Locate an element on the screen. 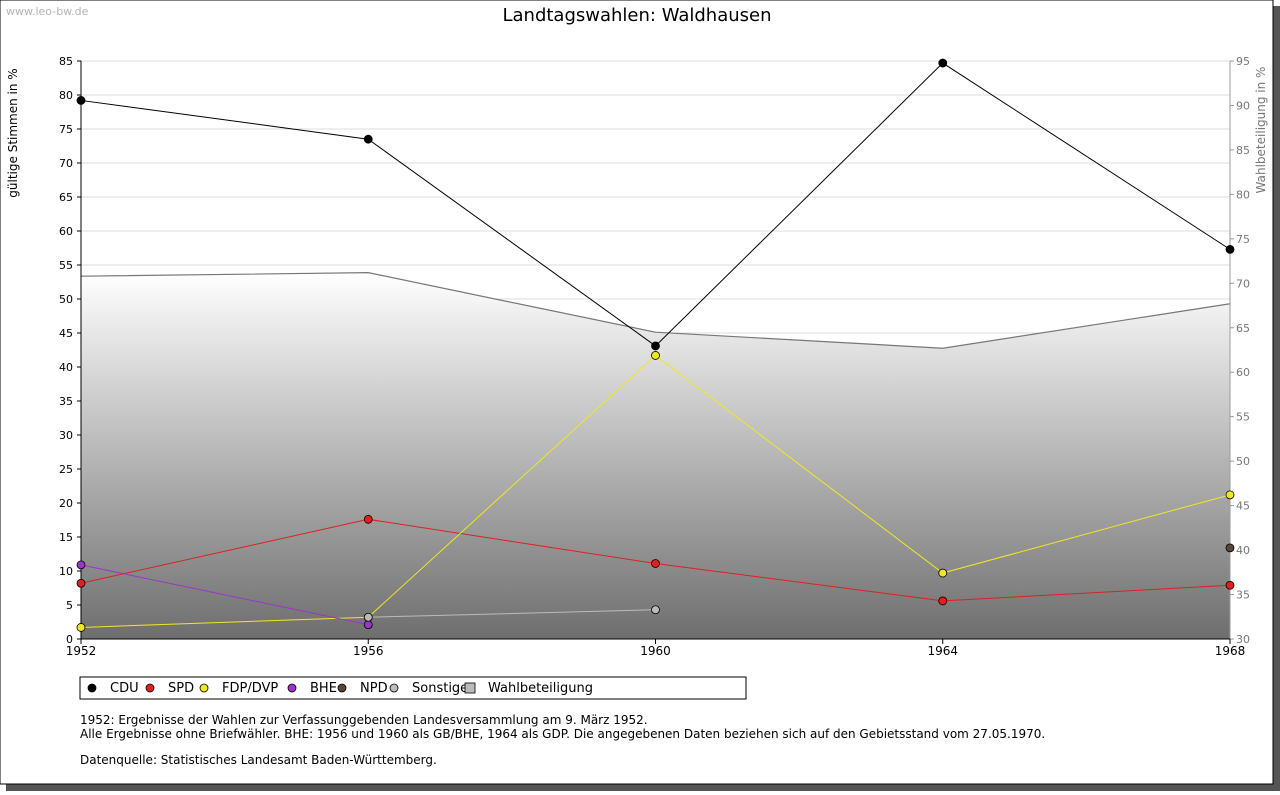  y2-tick-label: 35 is located at coordinates (1243, 595).